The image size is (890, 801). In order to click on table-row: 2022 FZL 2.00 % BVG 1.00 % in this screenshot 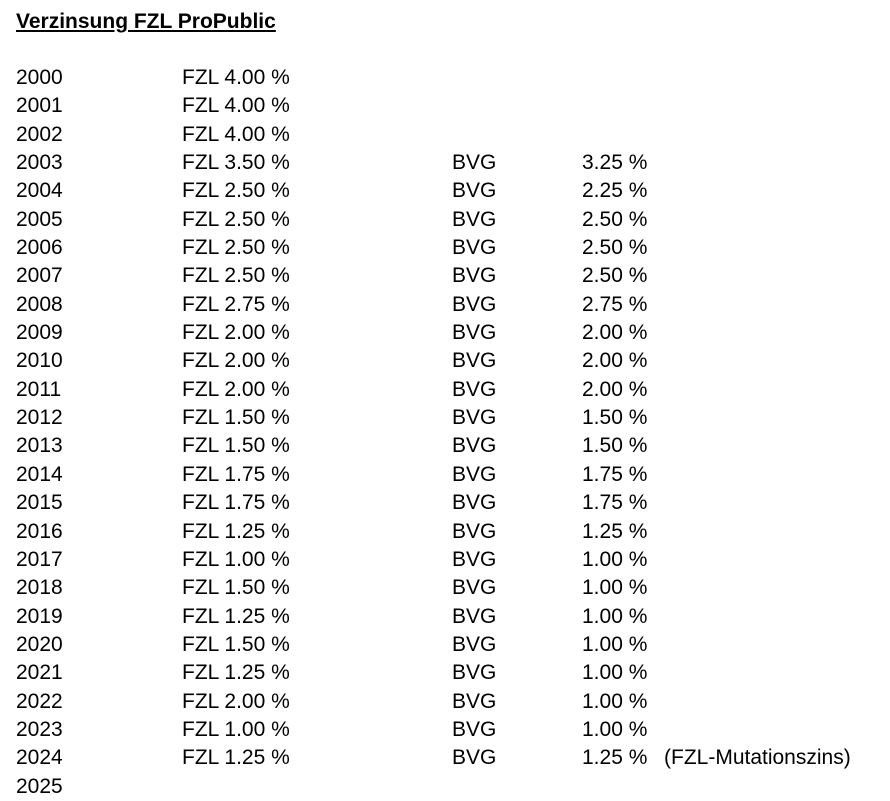, I will do `click(451, 702)`.